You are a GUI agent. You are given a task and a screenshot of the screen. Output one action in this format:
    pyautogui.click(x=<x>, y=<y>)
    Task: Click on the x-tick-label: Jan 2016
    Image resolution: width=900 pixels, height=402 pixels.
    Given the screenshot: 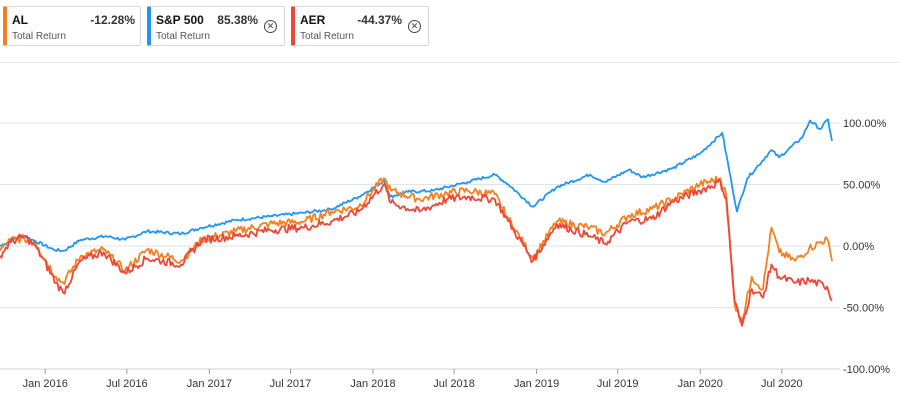 What is the action you would take?
    pyautogui.click(x=45, y=384)
    